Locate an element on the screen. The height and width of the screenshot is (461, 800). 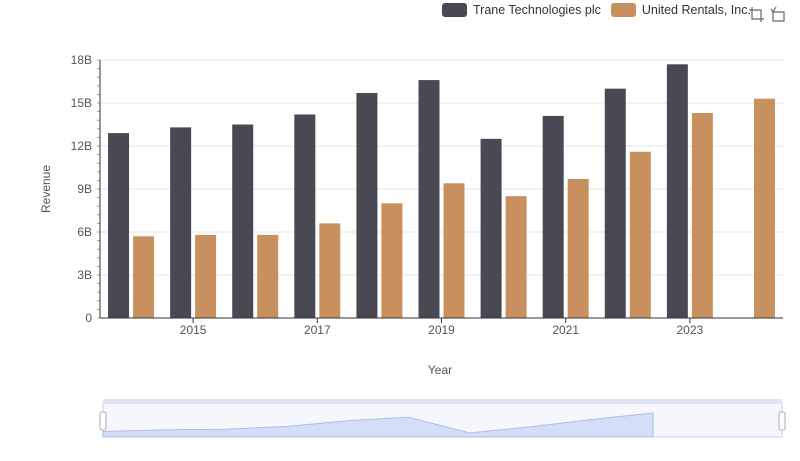
bar-series-1-2015 is located at coordinates (181, 222).